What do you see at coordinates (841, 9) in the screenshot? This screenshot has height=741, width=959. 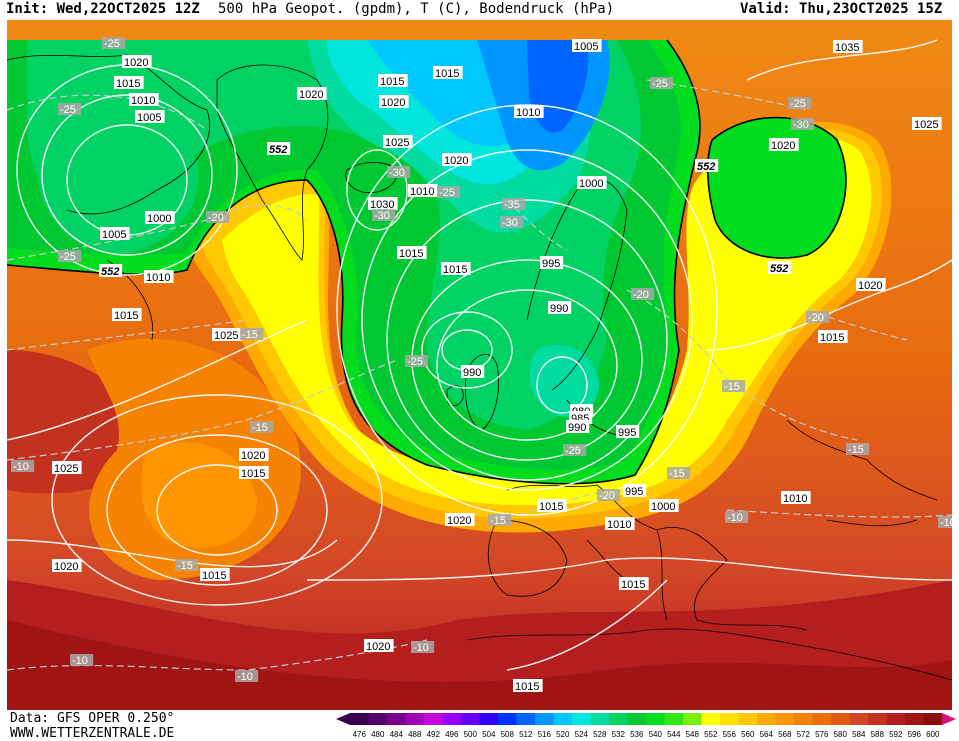 I see `valid-time: Valid: Thu,23OCT2025 15Z` at bounding box center [841, 9].